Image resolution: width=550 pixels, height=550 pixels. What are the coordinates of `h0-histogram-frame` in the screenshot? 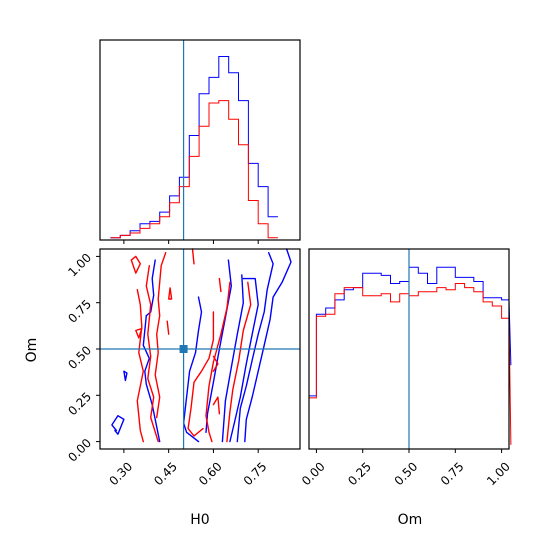 It's located at (200, 140).